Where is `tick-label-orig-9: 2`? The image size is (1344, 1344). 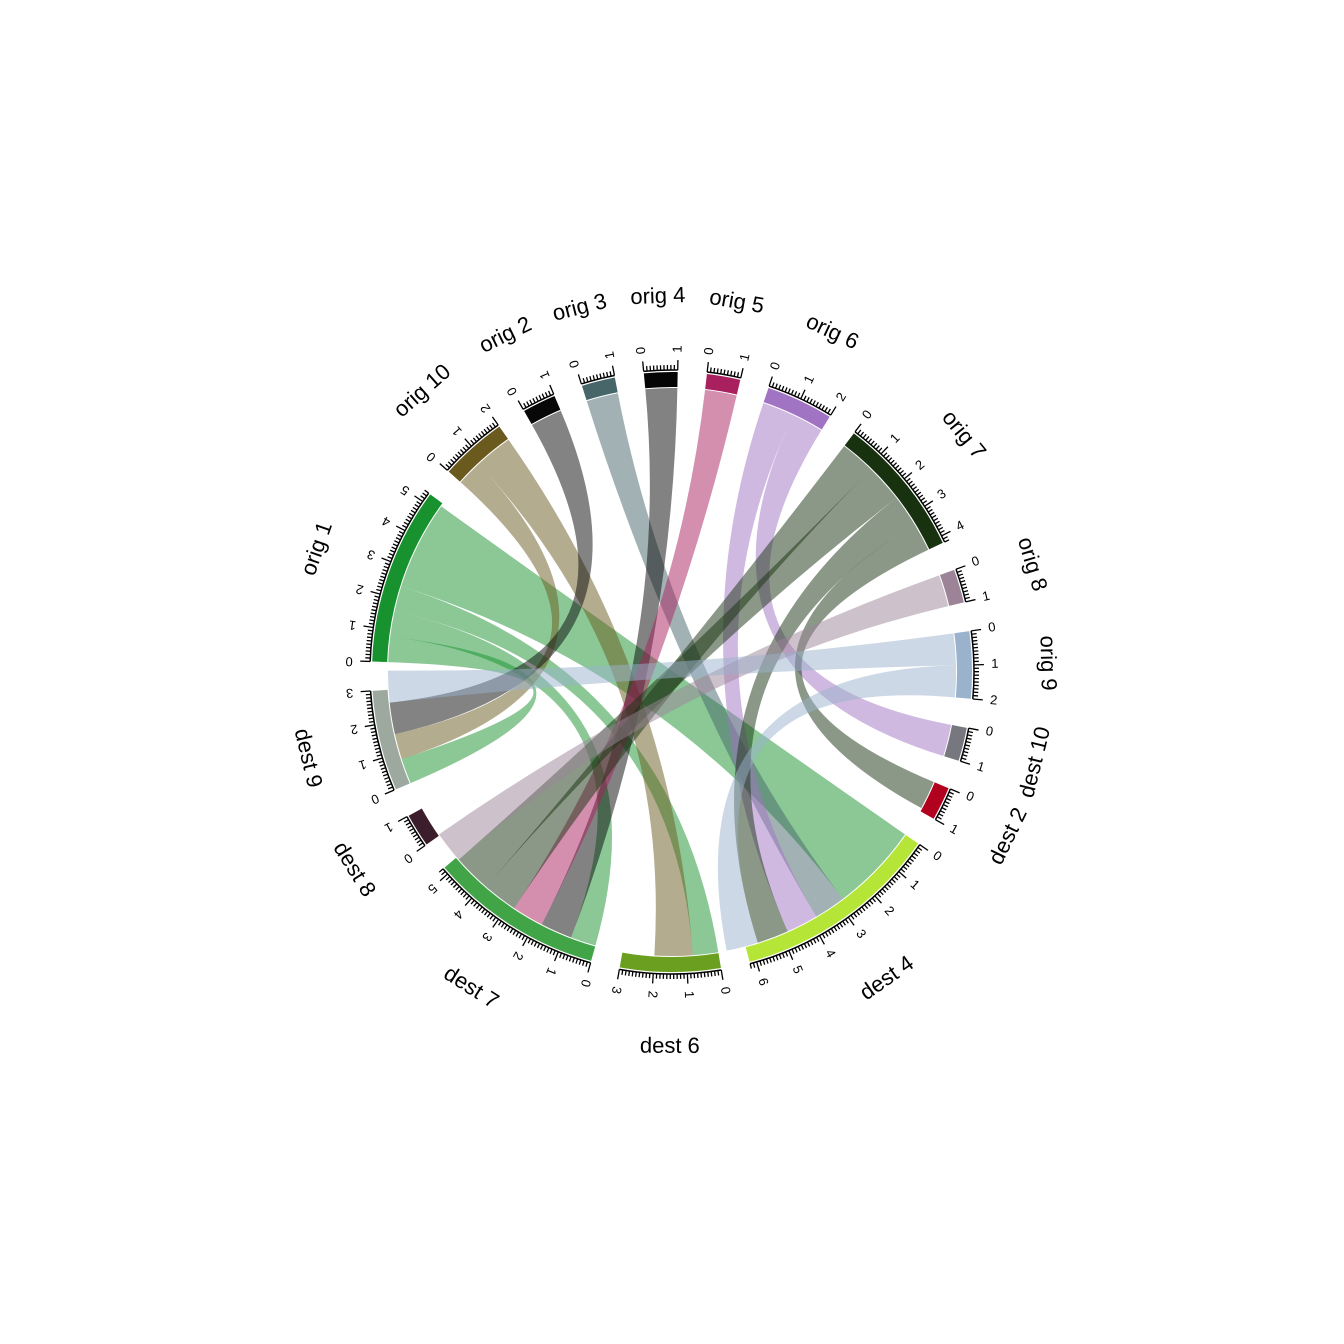
tick-label-orig-9: 2 is located at coordinates (994, 700).